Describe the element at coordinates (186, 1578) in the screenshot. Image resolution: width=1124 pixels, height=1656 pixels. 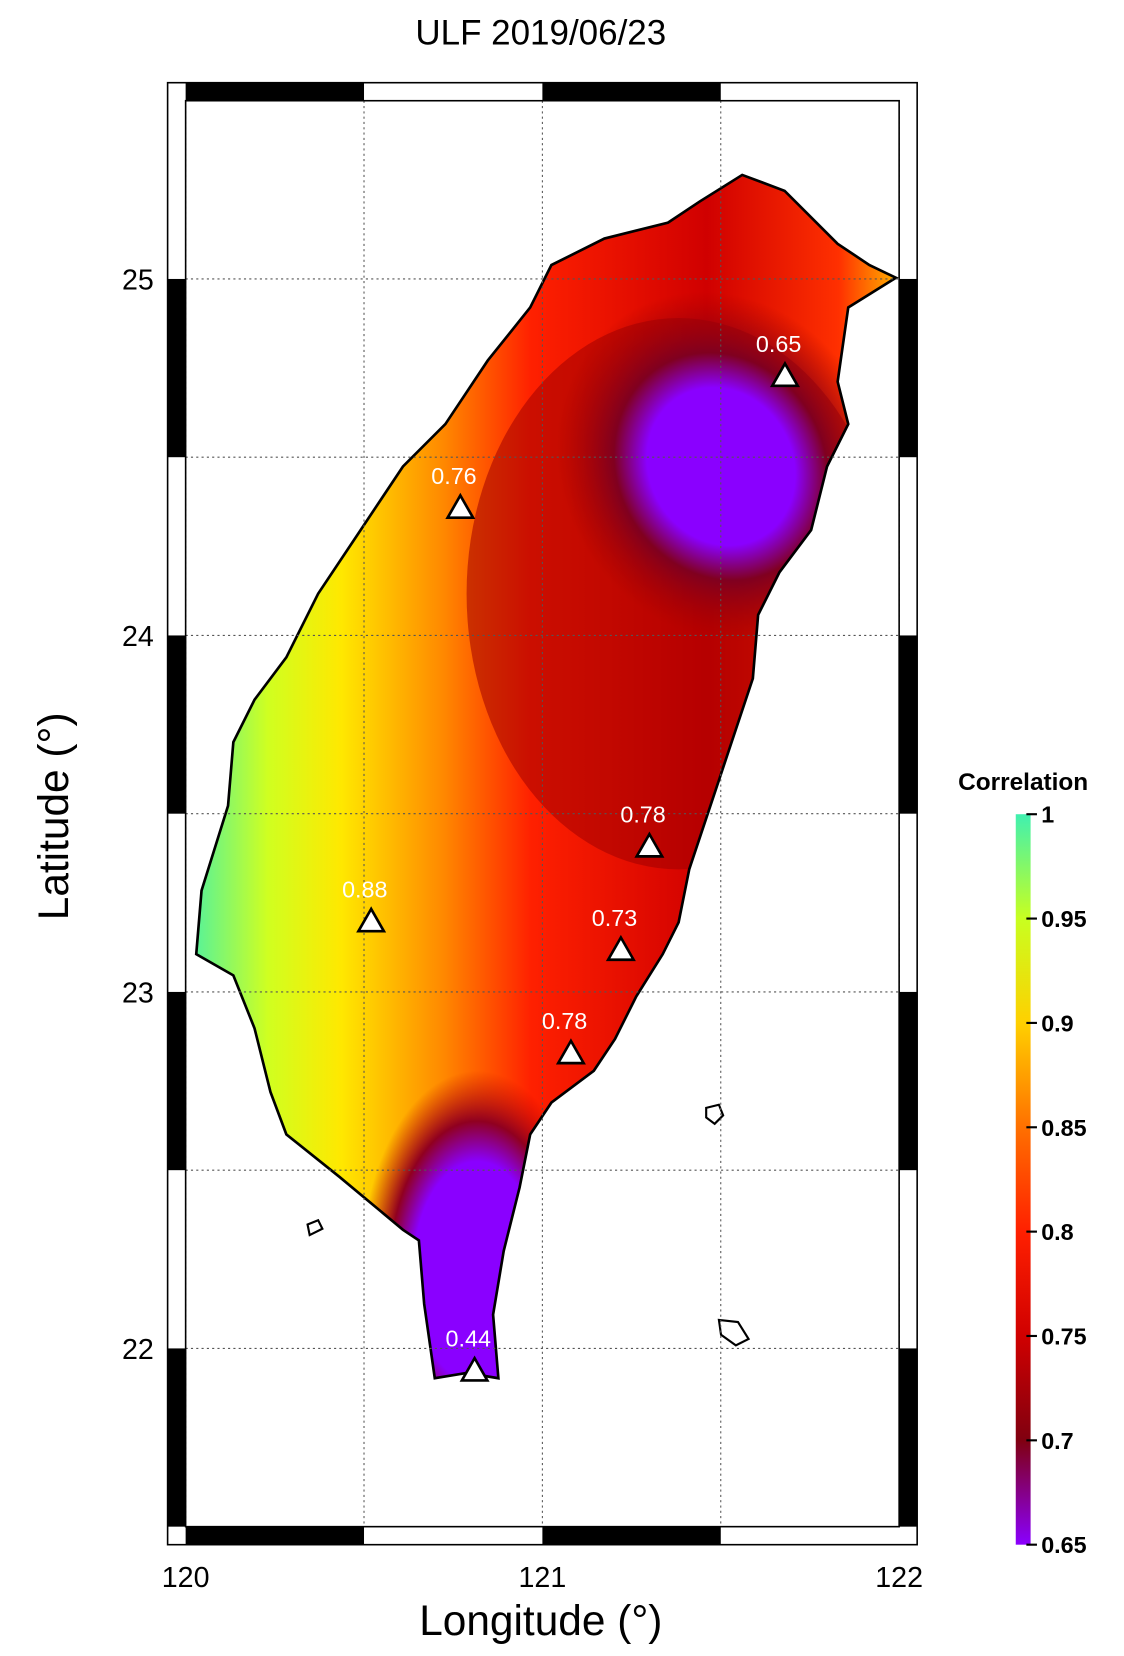
I see `x-tick-label: 120` at that location.